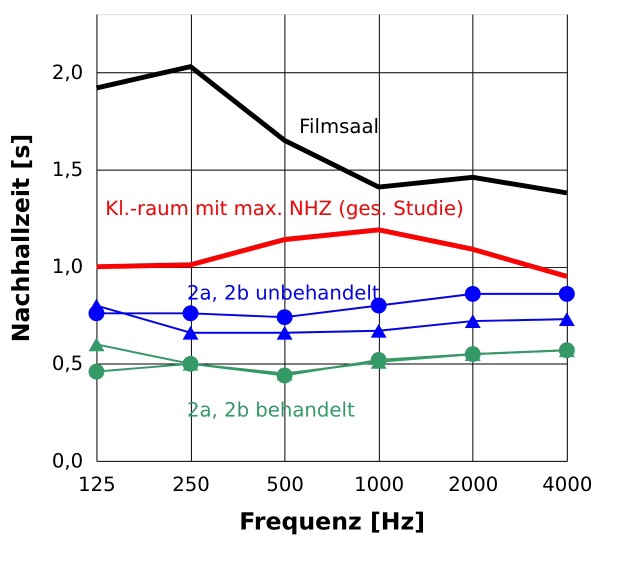 Image resolution: width=618 pixels, height=566 pixels. I want to click on y-axis-title: Nachhallzeit [s], so click(21, 238).